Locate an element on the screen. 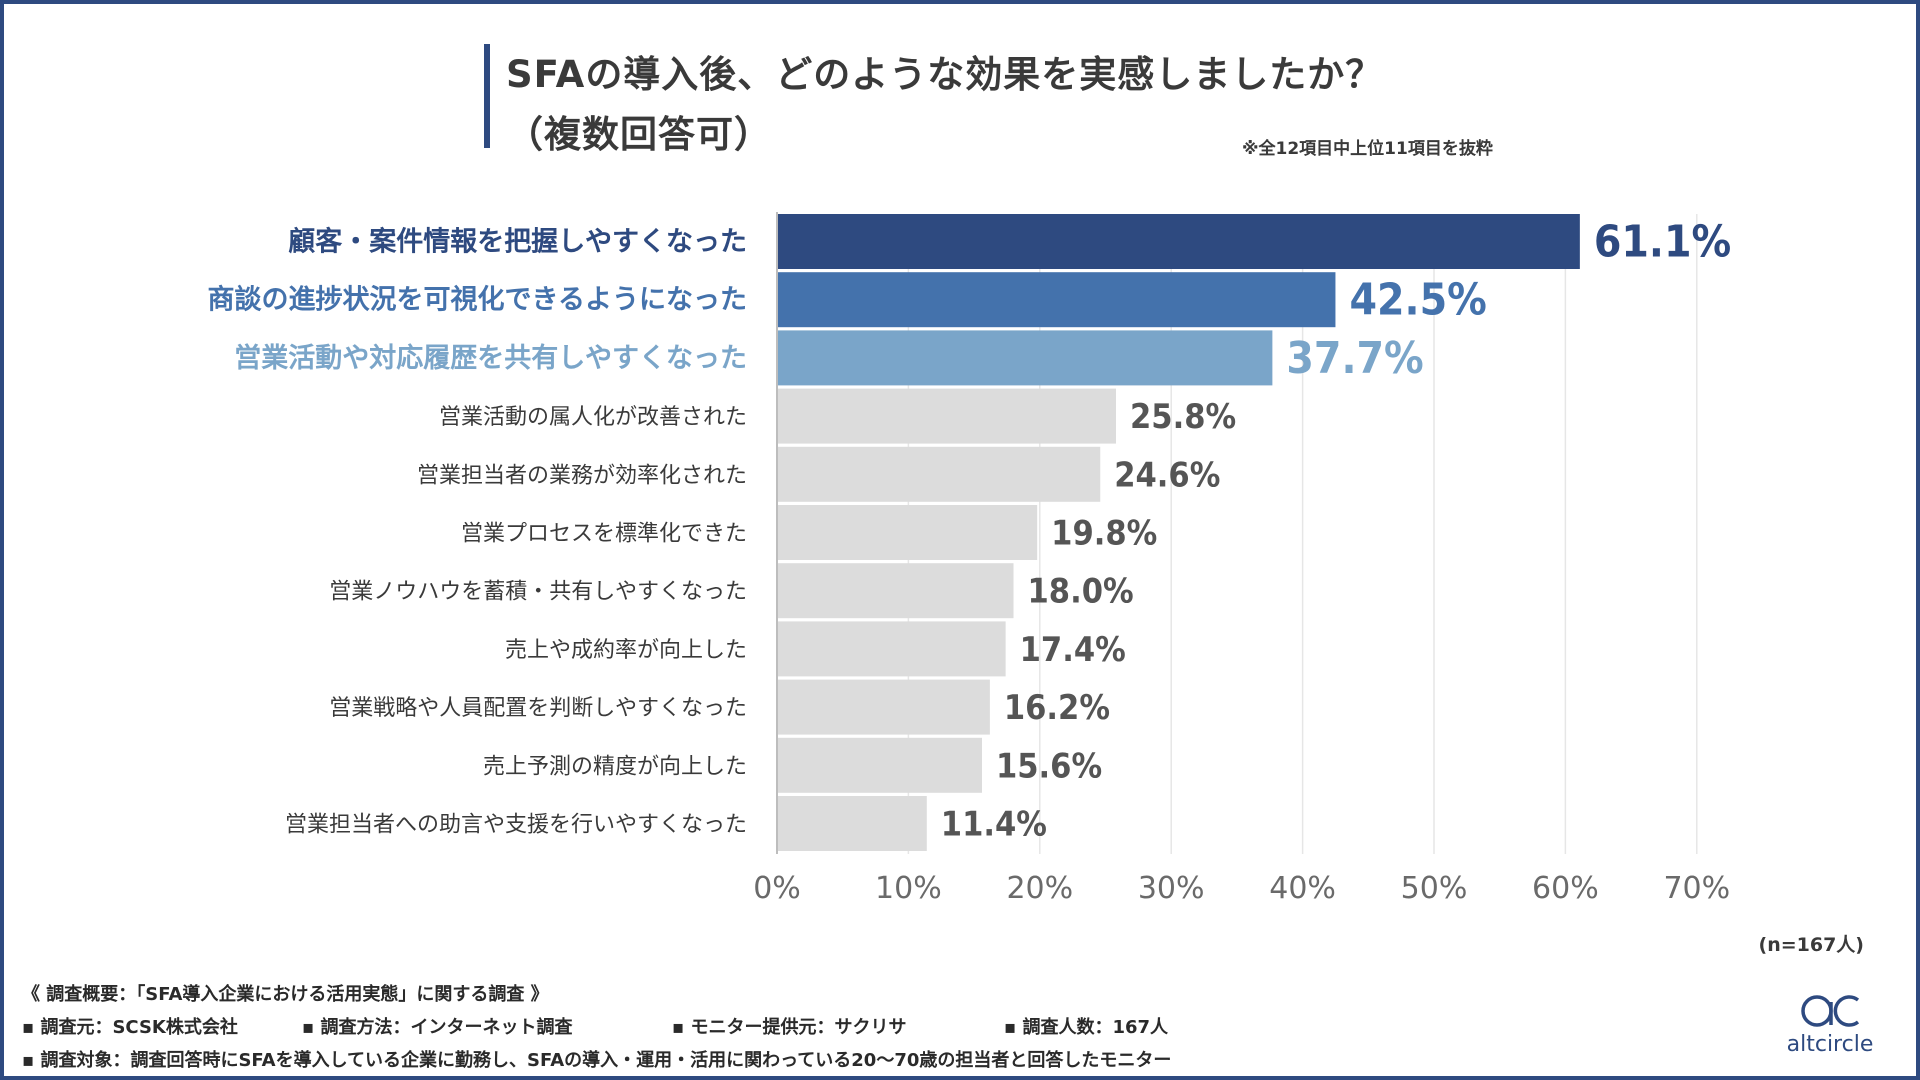 Image resolution: width=1920 pixels, height=1080 pixels. value-label: 15.6% is located at coordinates (1049, 766).